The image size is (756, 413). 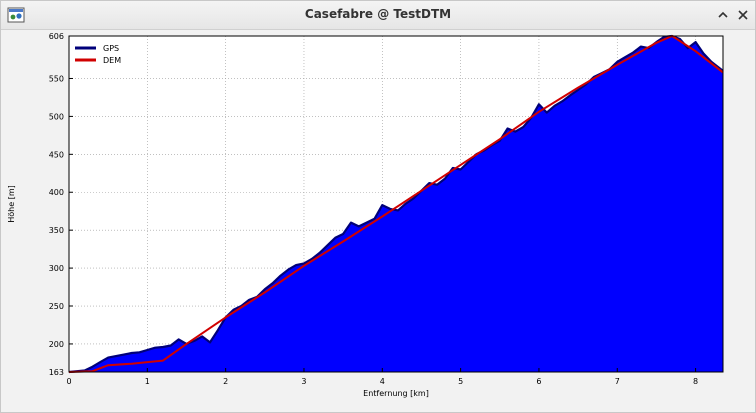 I want to click on x-tick-label: 3, so click(x=303, y=381).